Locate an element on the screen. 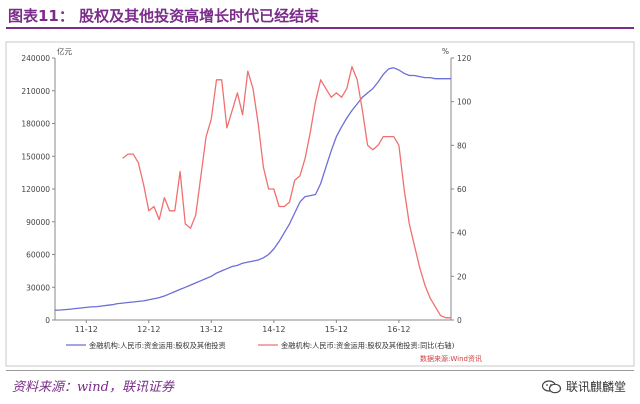 The height and width of the screenshot is (404, 640). left-tick-label: 90000 is located at coordinates (38, 222).